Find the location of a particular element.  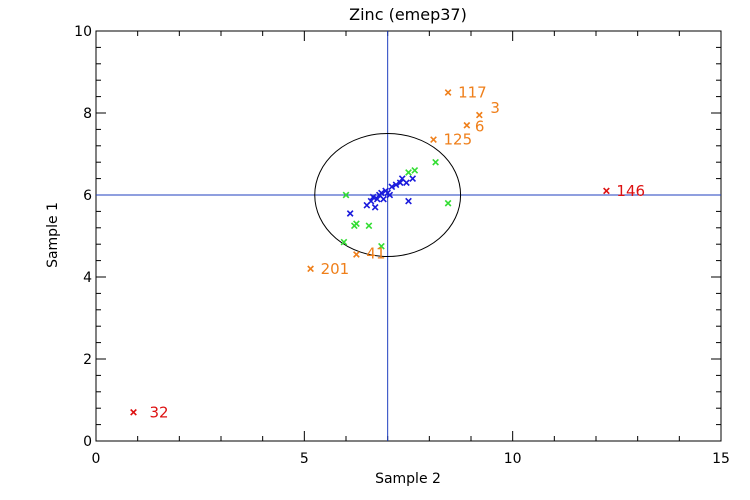

x-tick-label: 5 is located at coordinates (304, 459).